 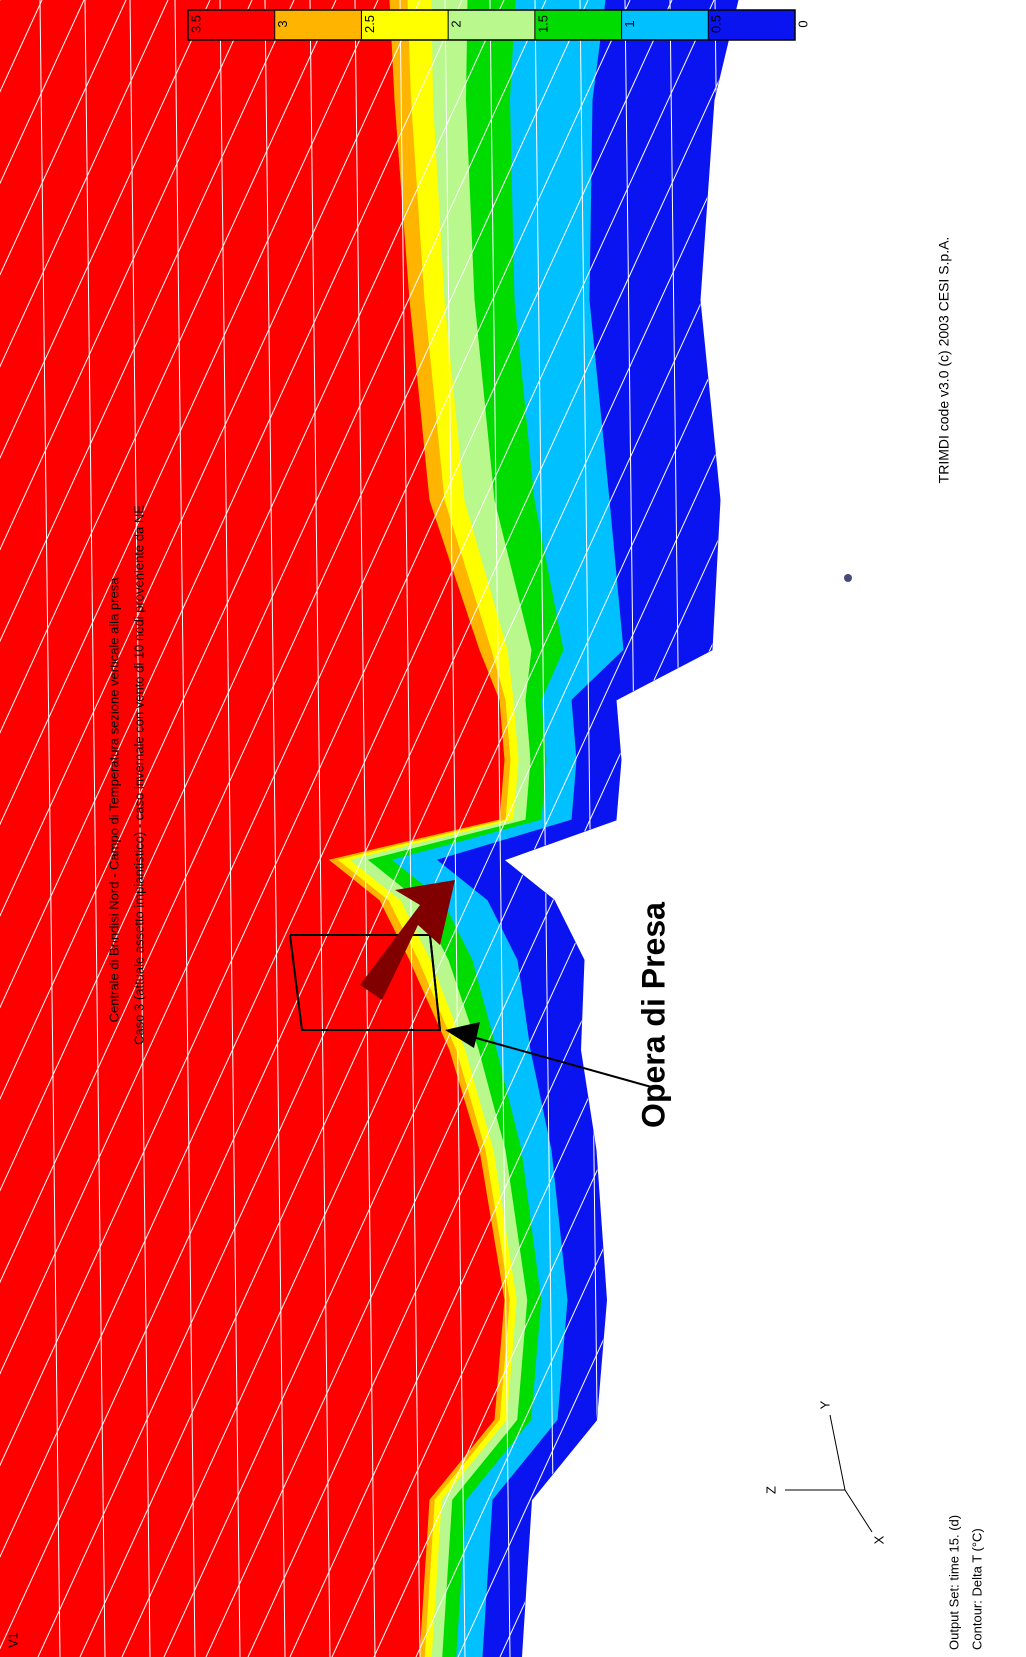 What do you see at coordinates (976, 1589) in the screenshot?
I see `contour-label: Contour: Delta T (°C)` at bounding box center [976, 1589].